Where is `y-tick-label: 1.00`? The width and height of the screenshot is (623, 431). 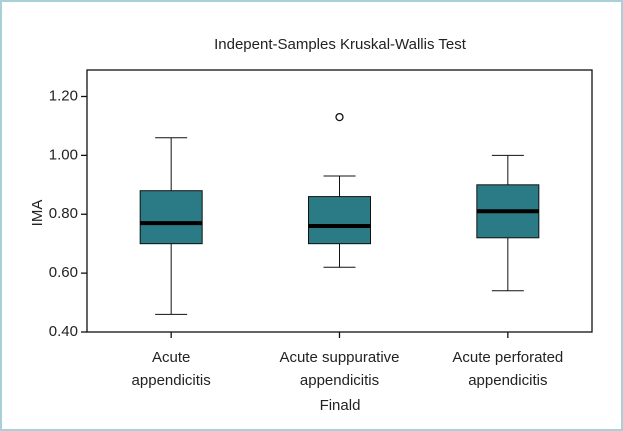 y-tick-label: 1.00 is located at coordinates (63, 154).